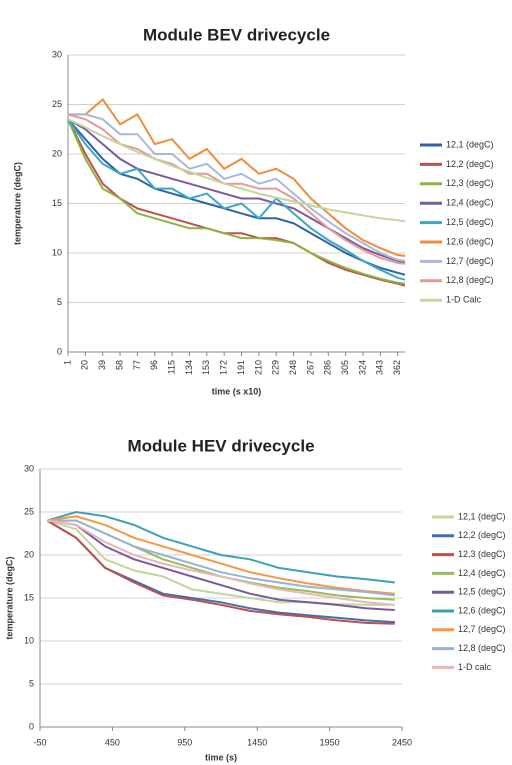  What do you see at coordinates (257, 742) in the screenshot?
I see `x-tick-label: 1450` at bounding box center [257, 742].